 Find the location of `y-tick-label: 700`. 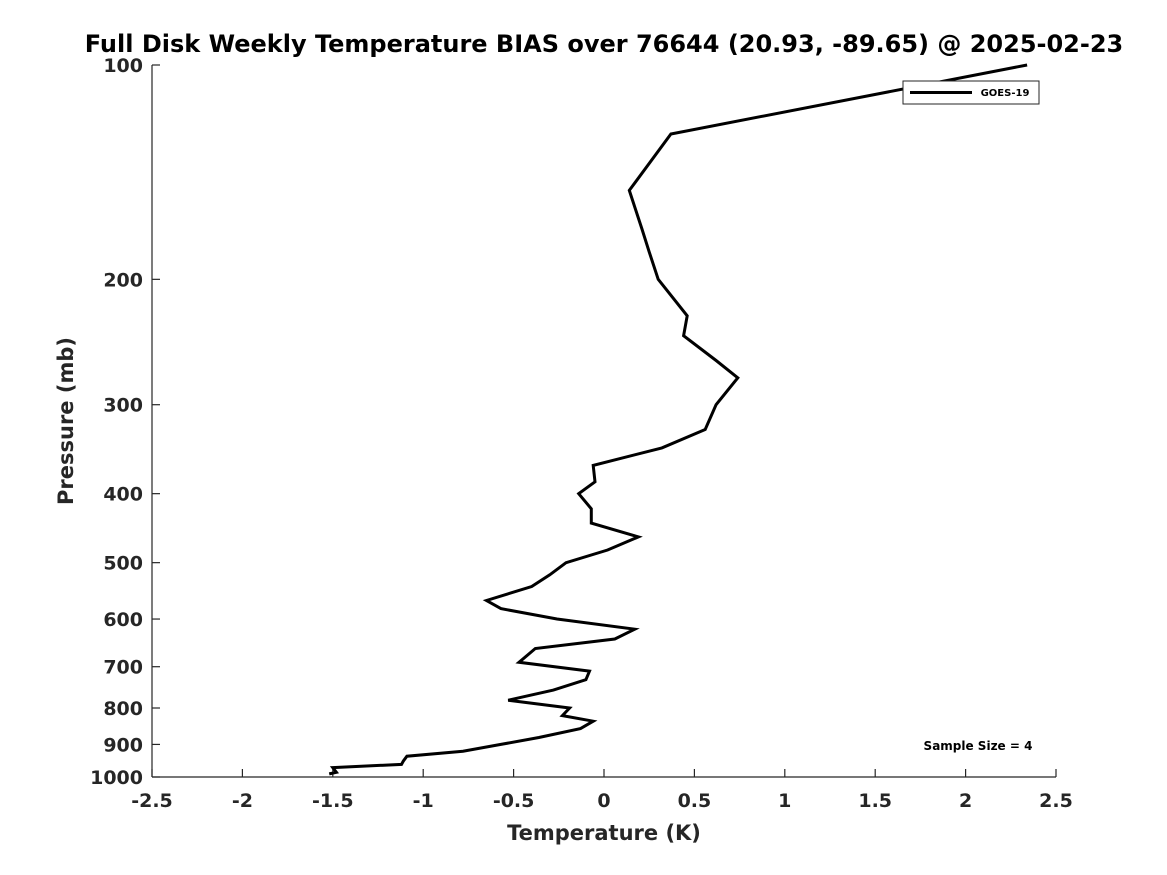

y-tick-label: 700 is located at coordinates (123, 668).